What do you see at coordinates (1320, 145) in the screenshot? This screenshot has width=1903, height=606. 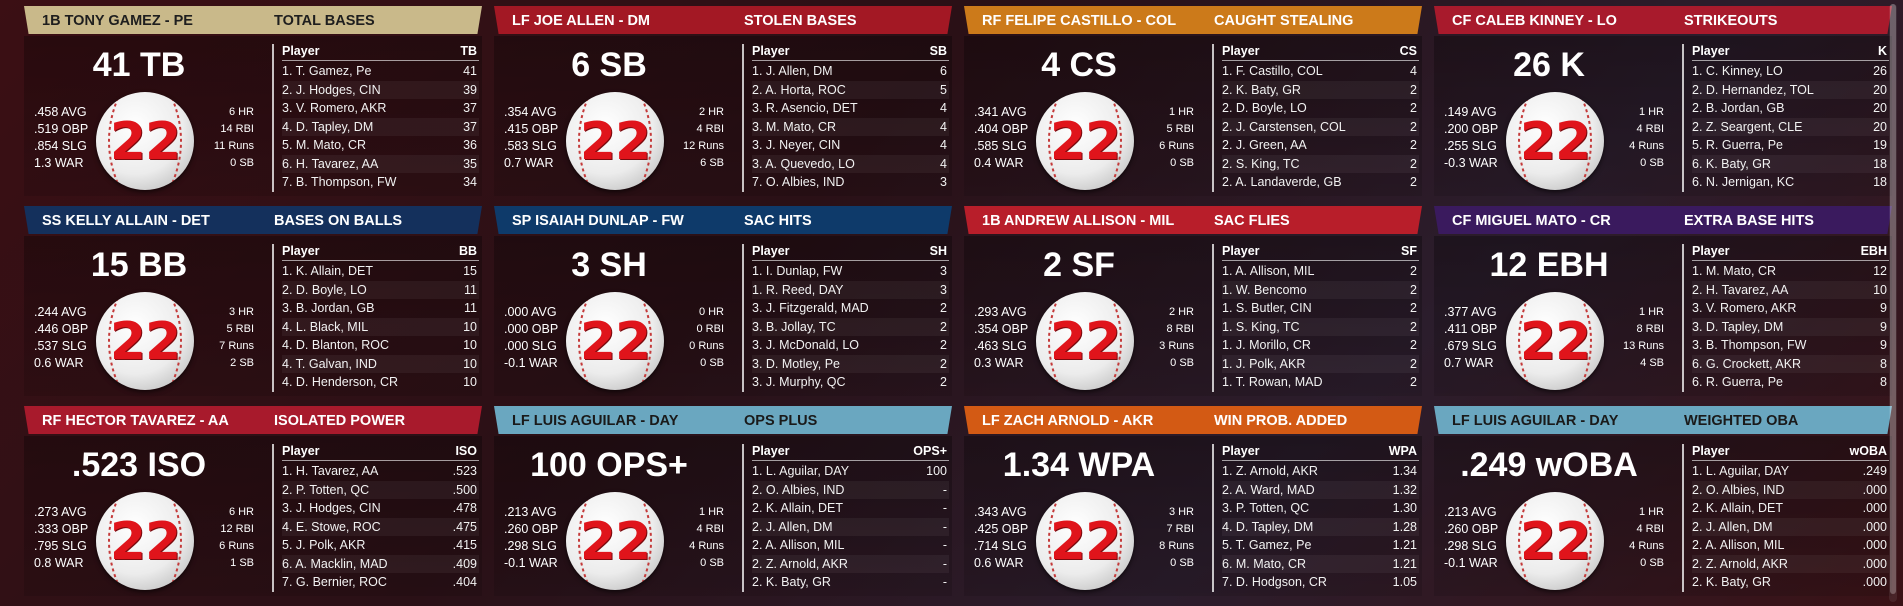 I see `table-row: 2. J. Green, AA 2` at bounding box center [1320, 145].